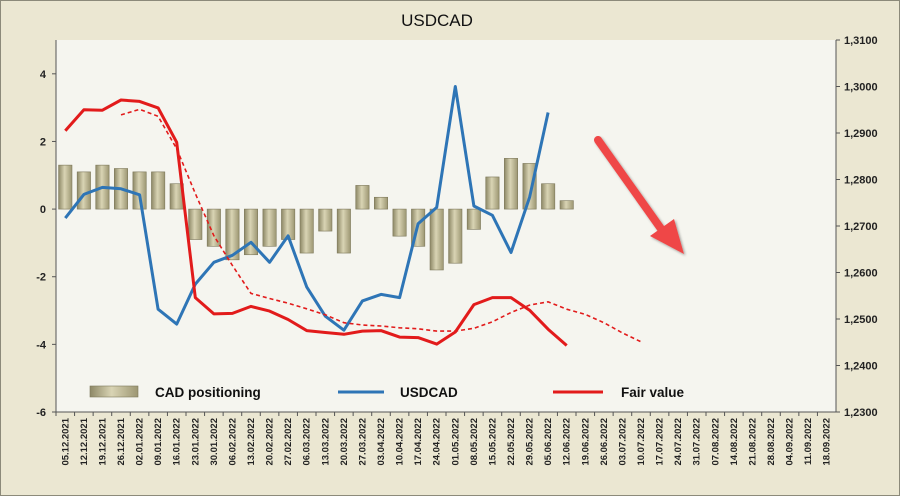  Describe the element at coordinates (861, 274) in the screenshot. I see `right-tick-label: 1,2600` at that location.